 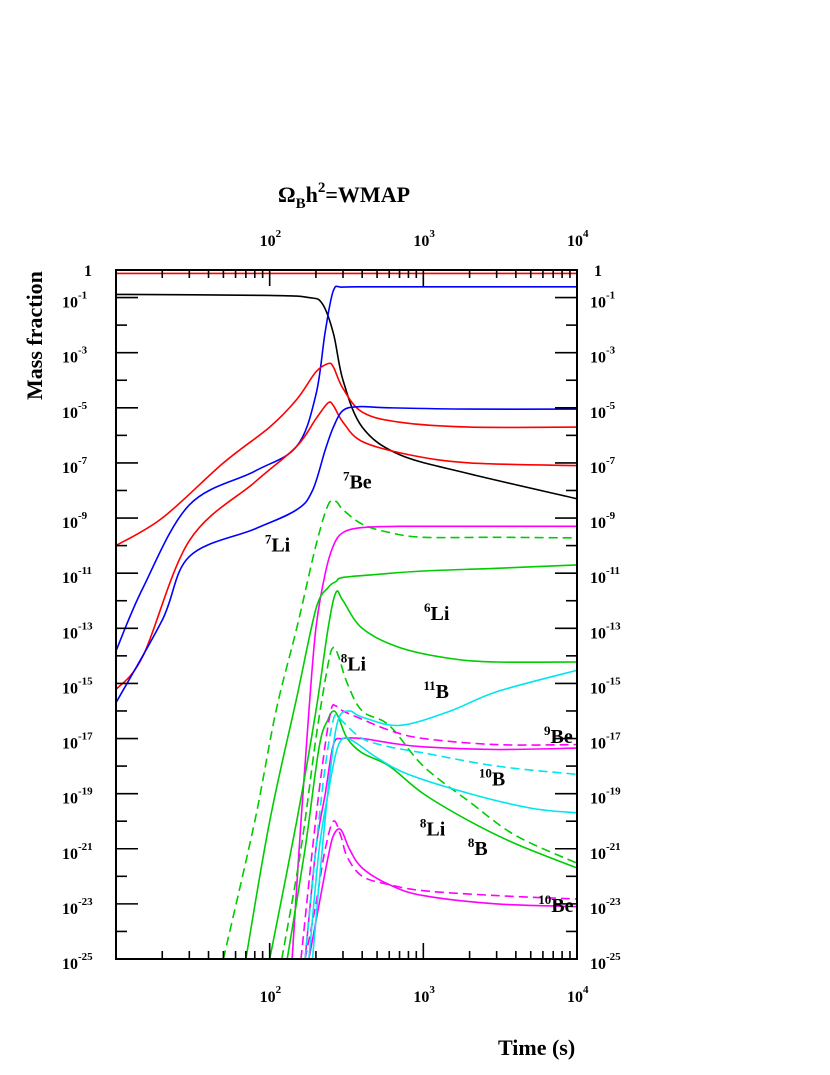 What do you see at coordinates (605, 576) in the screenshot?
I see `y-tick-label-right: 10⁻¹¹` at bounding box center [605, 576].